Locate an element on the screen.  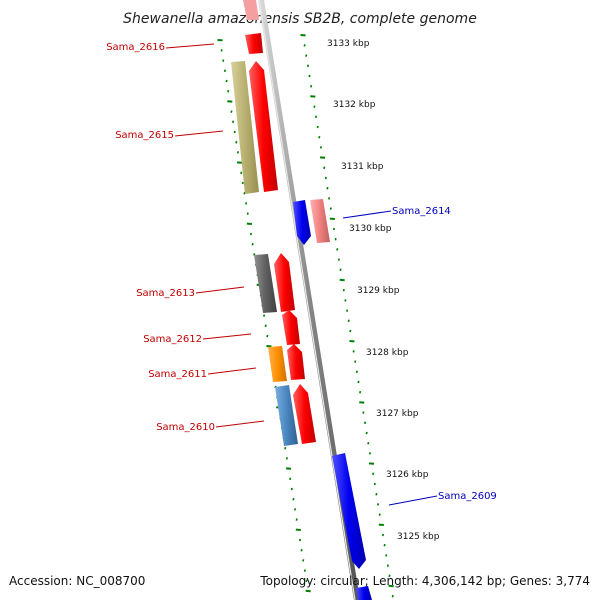
kbp-label: 3126 kbp is located at coordinates (407, 475).